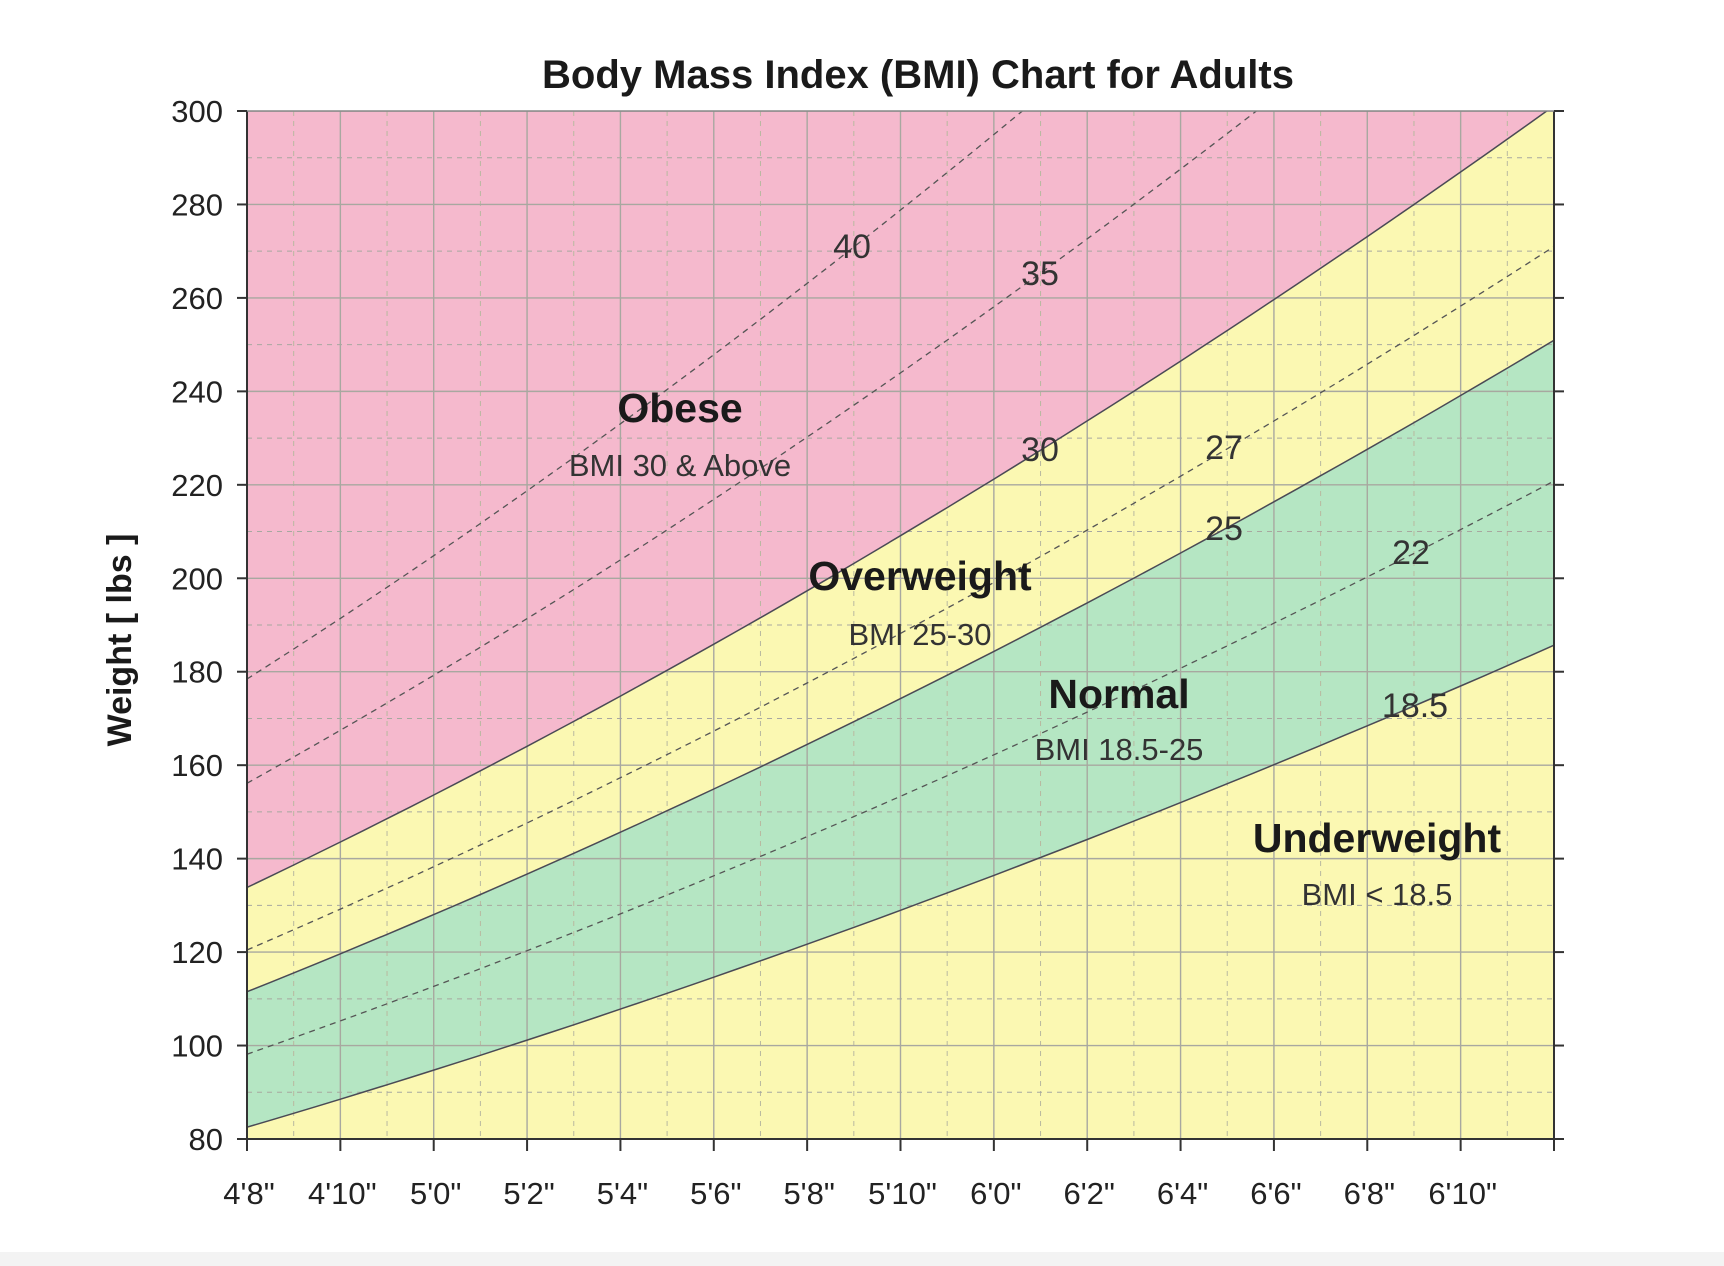 This screenshot has height=1266, width=1724. Describe the element at coordinates (1224, 529) in the screenshot. I see `bmi-line-label-25: 25` at that location.